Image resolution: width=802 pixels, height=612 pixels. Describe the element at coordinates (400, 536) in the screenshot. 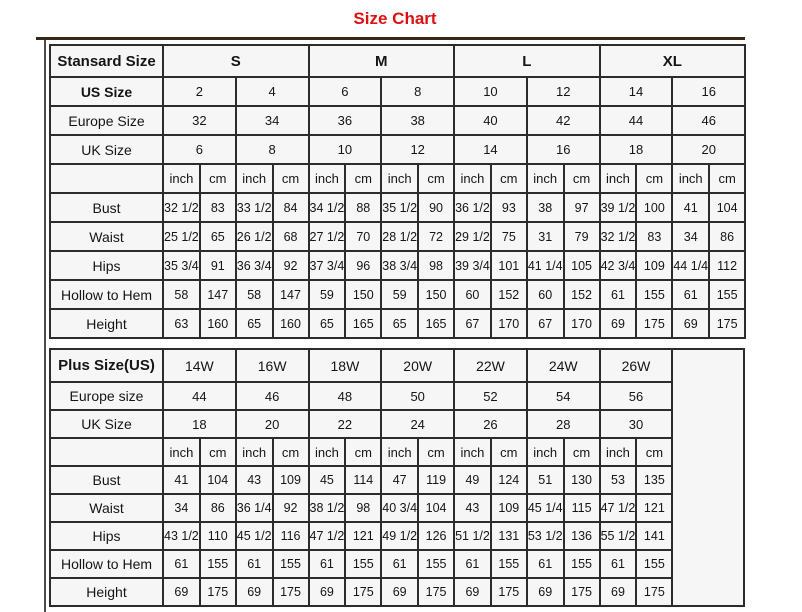

I see `value-cell: 49 1/2` at that location.